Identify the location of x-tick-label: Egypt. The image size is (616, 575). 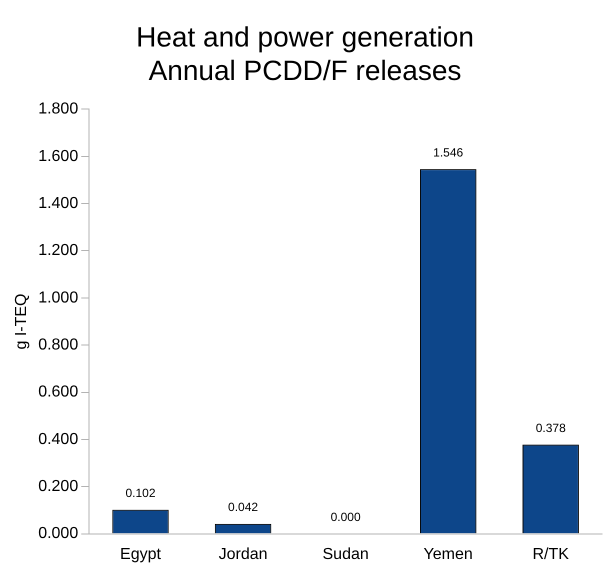
(141, 554).